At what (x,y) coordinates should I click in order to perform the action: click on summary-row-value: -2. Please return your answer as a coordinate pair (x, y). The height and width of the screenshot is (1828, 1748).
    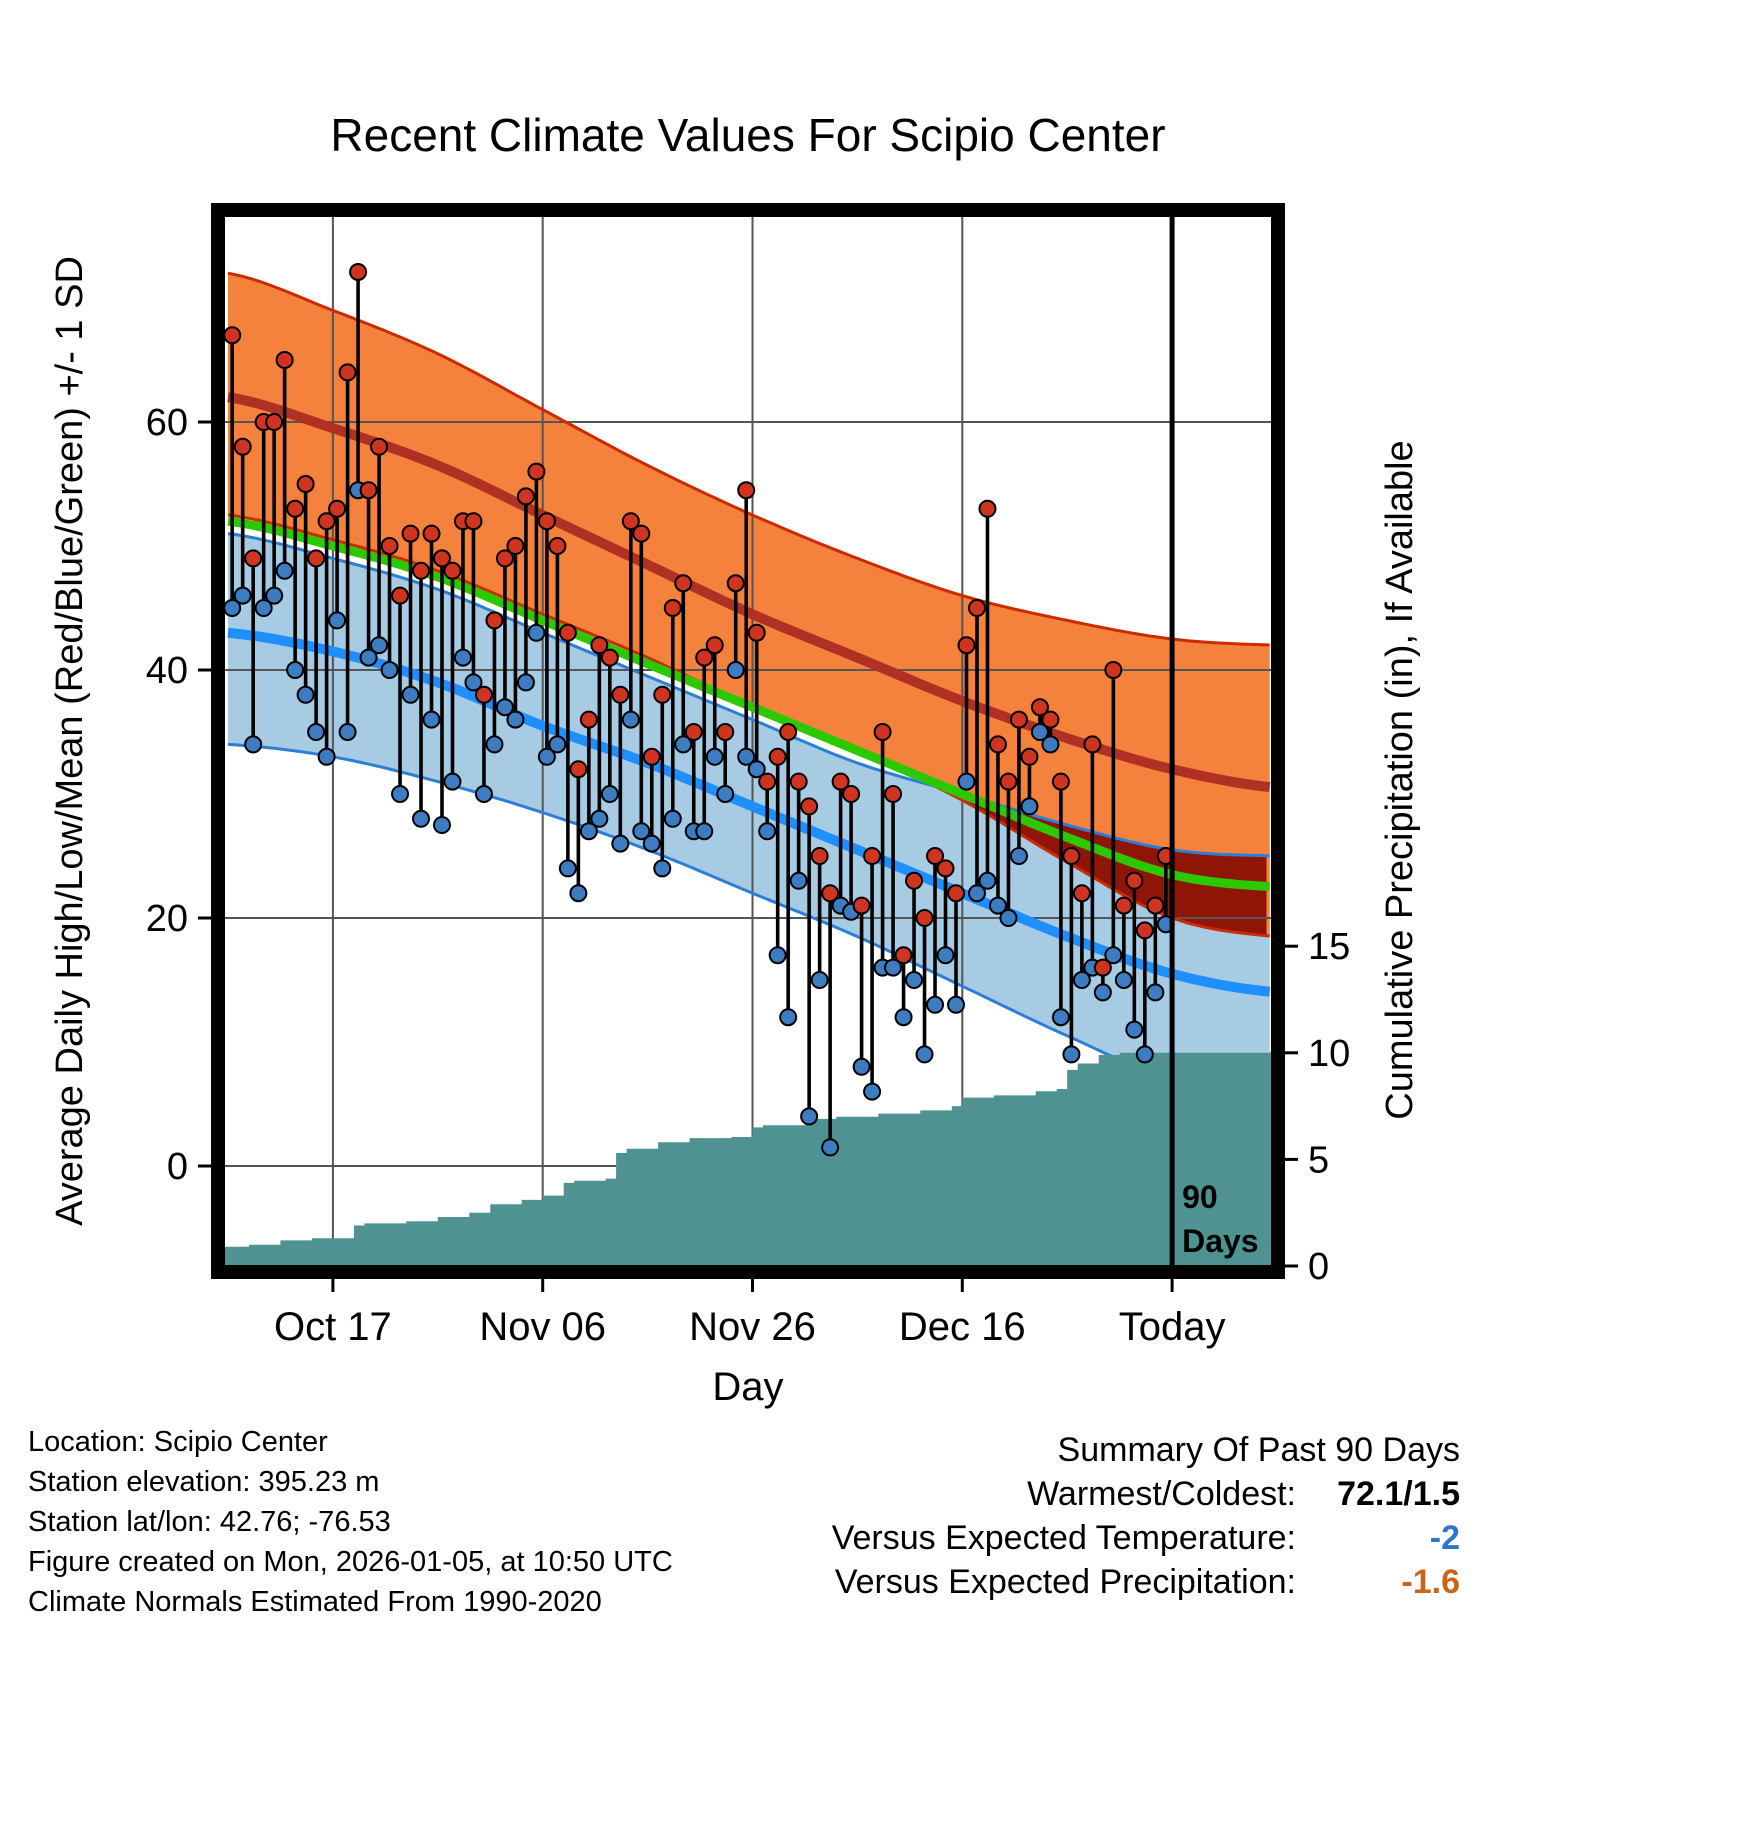
    Looking at the image, I should click on (1444, 1538).